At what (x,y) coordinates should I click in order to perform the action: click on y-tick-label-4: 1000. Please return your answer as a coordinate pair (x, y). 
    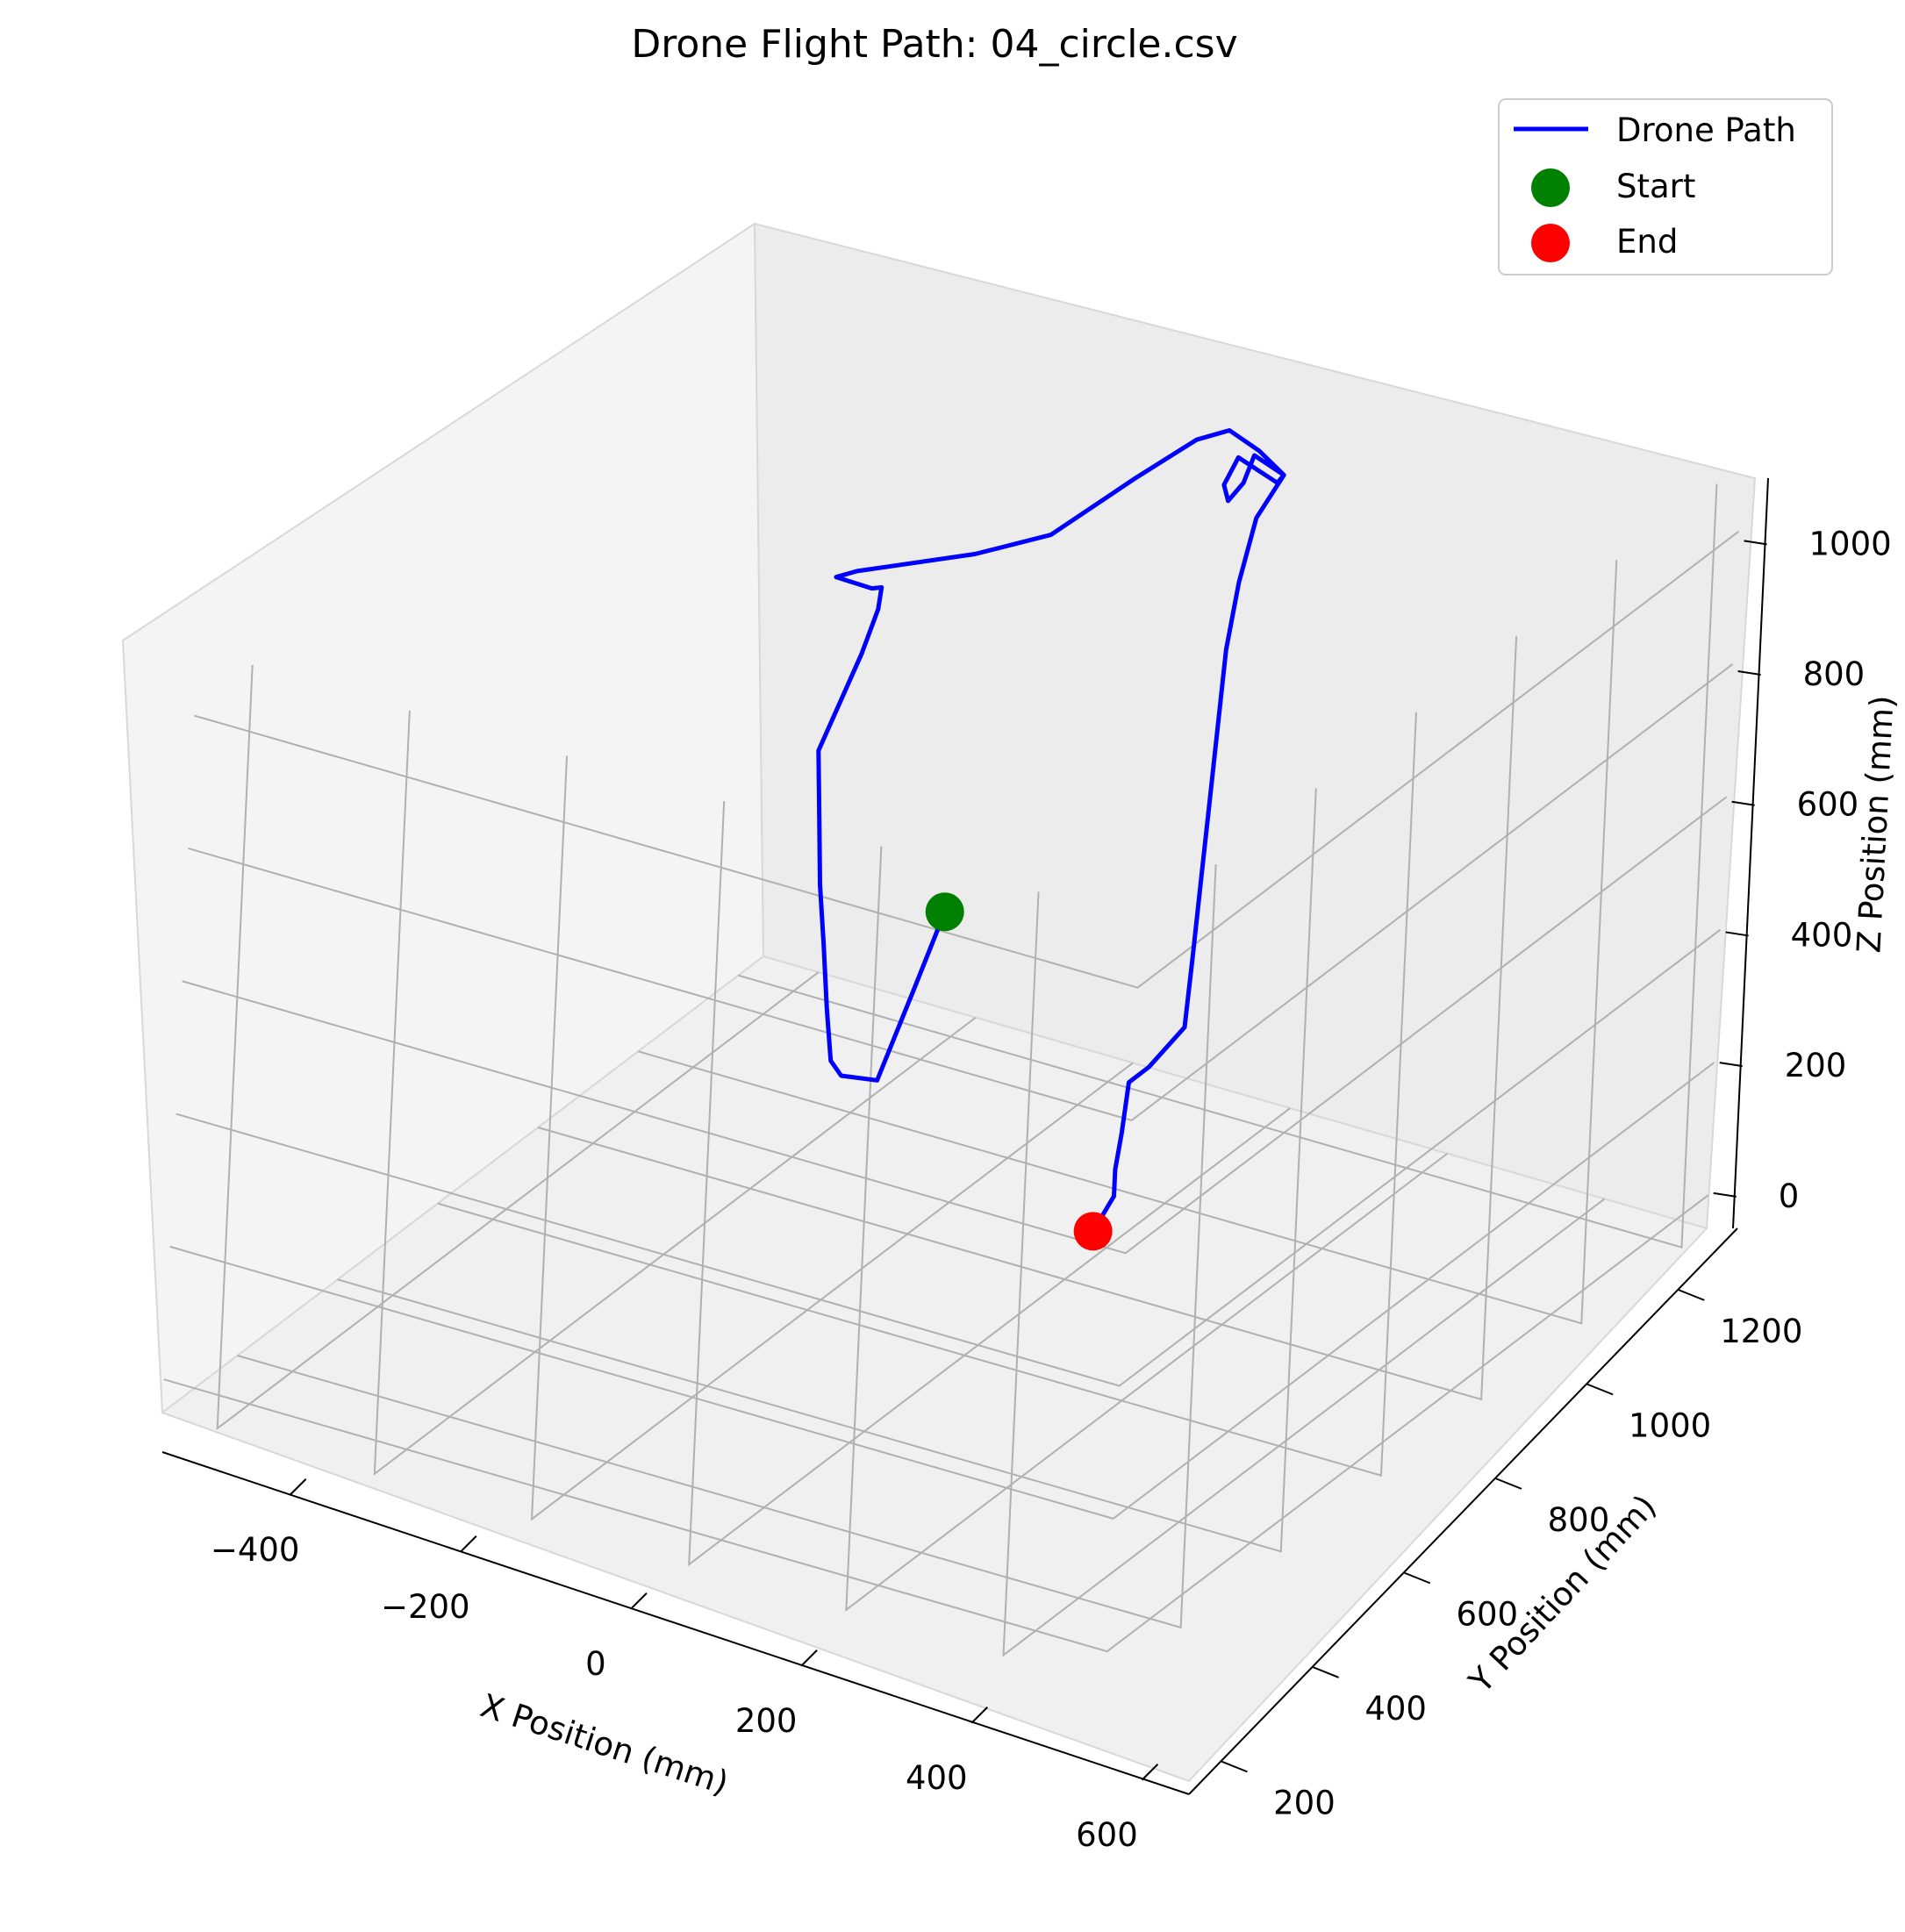
    Looking at the image, I should click on (1670, 1425).